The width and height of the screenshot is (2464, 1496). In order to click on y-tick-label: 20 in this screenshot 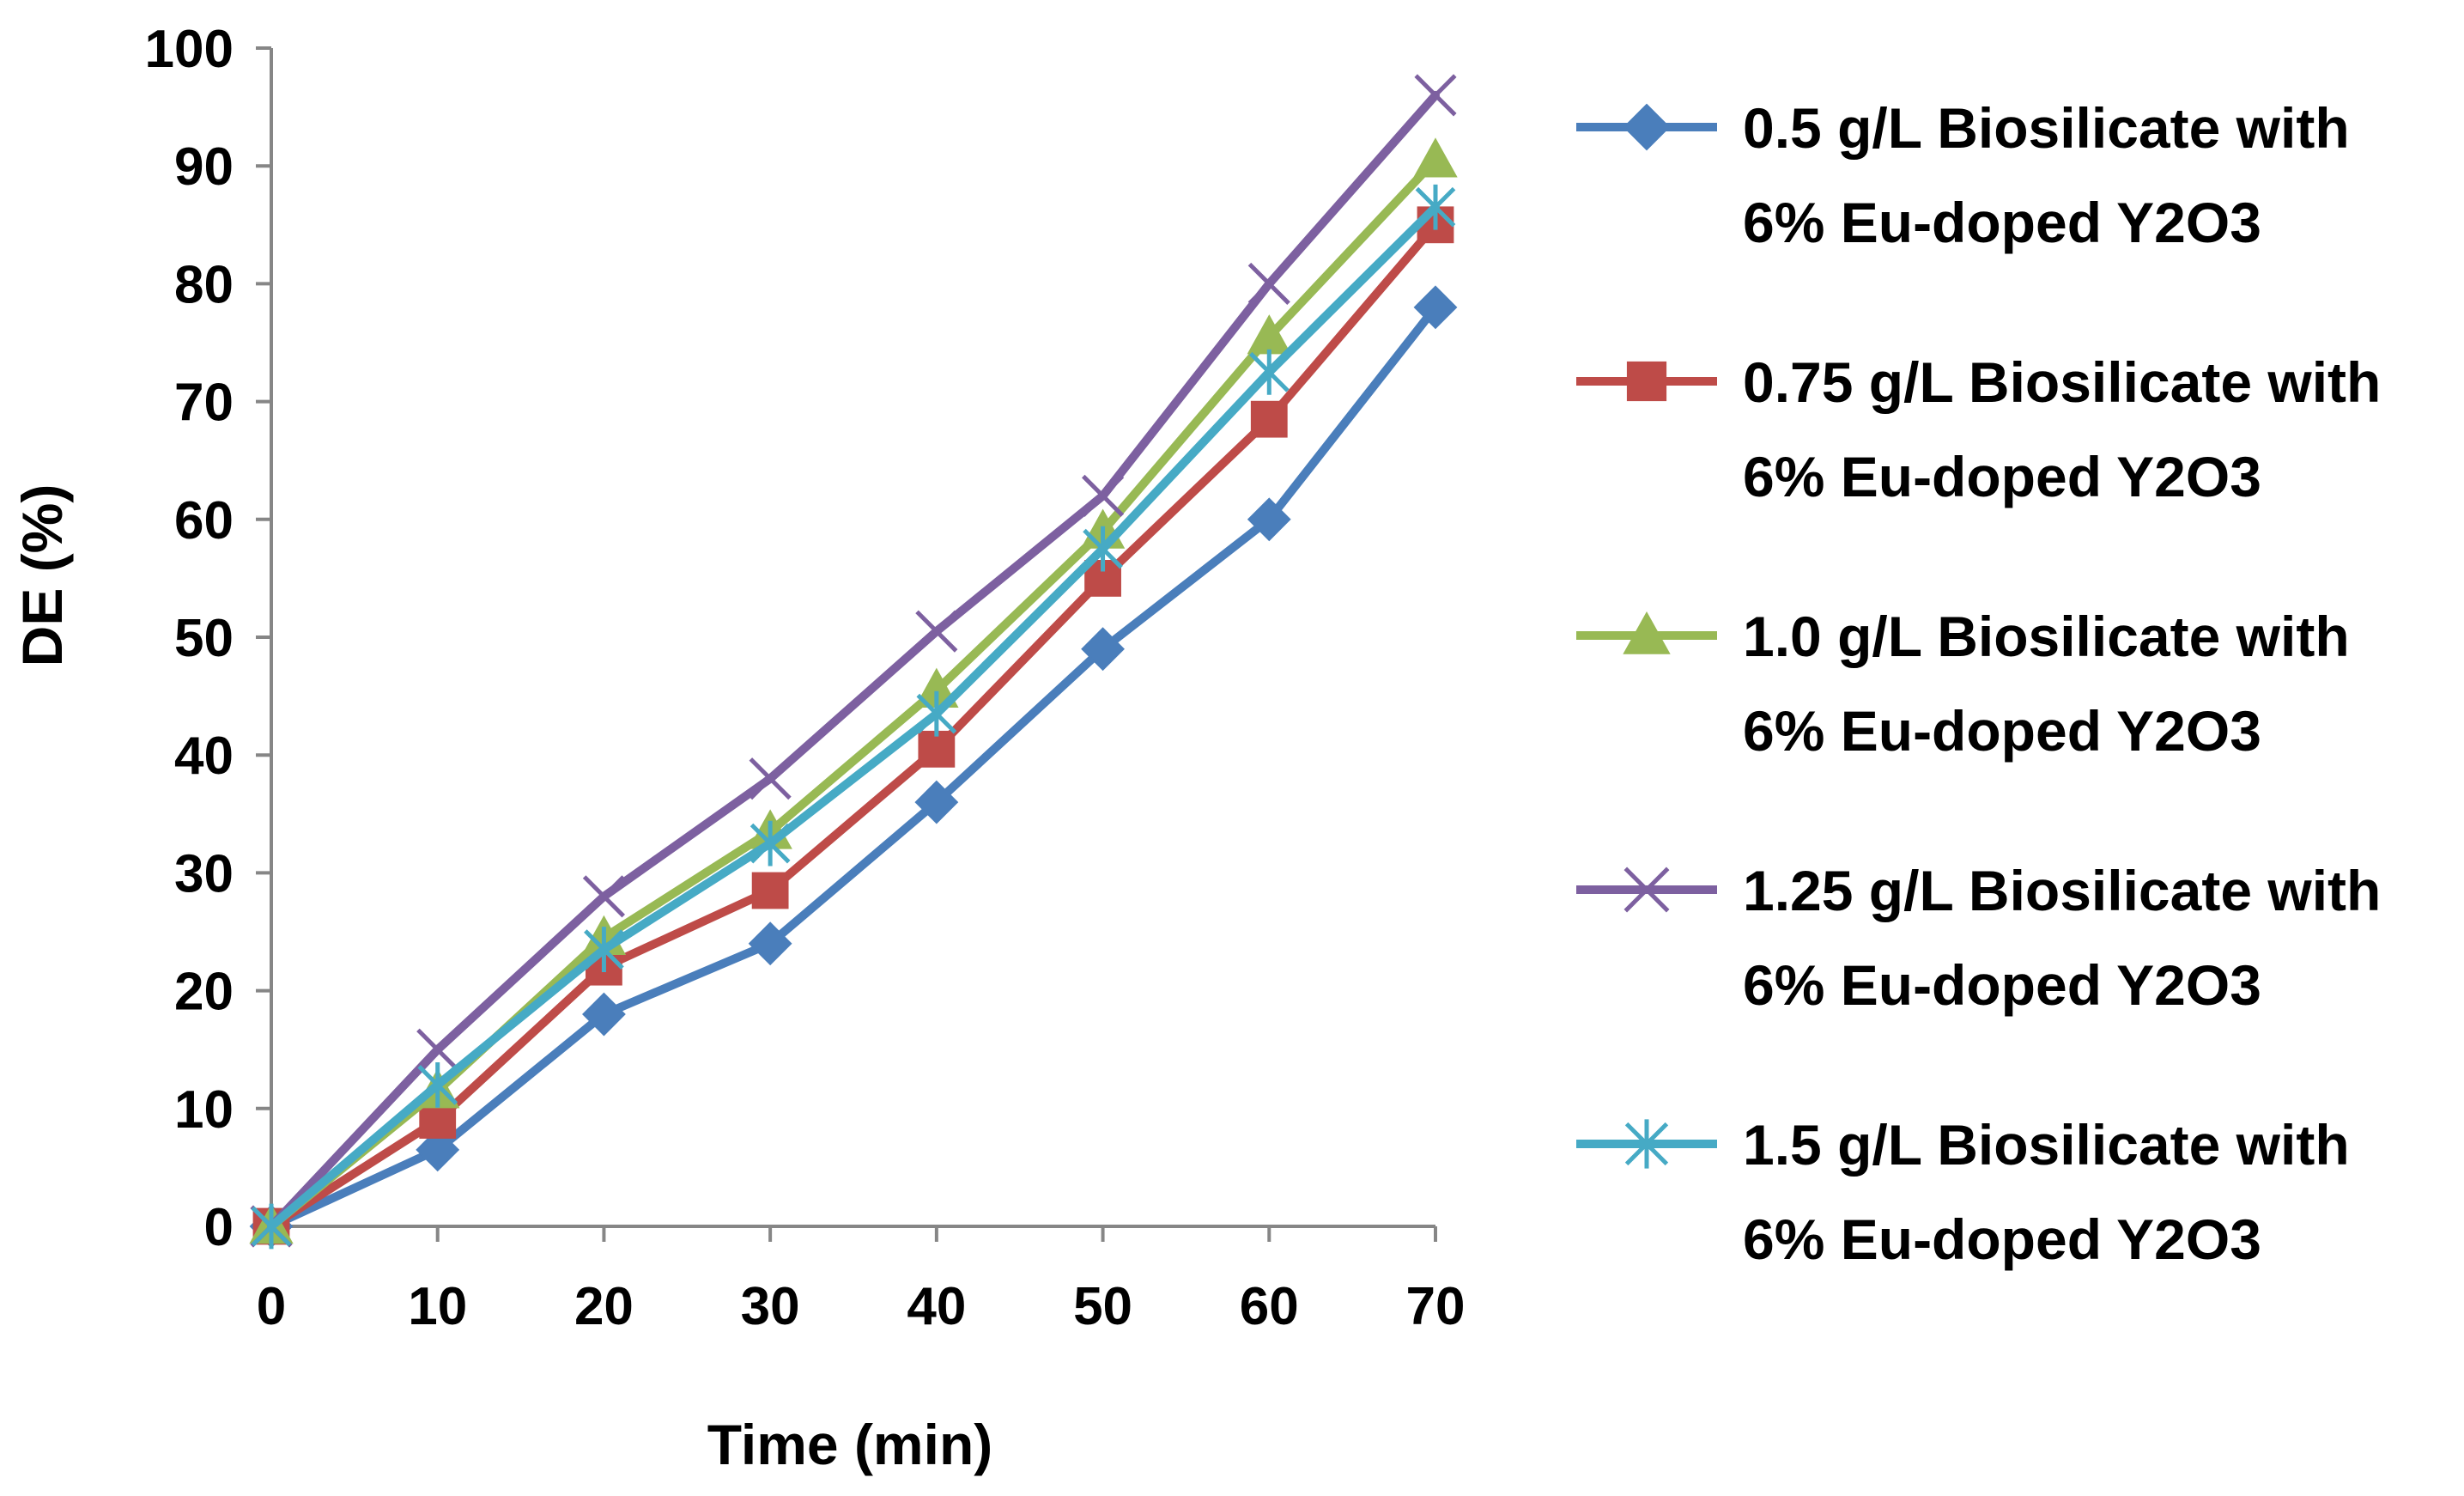, I will do `click(204, 993)`.